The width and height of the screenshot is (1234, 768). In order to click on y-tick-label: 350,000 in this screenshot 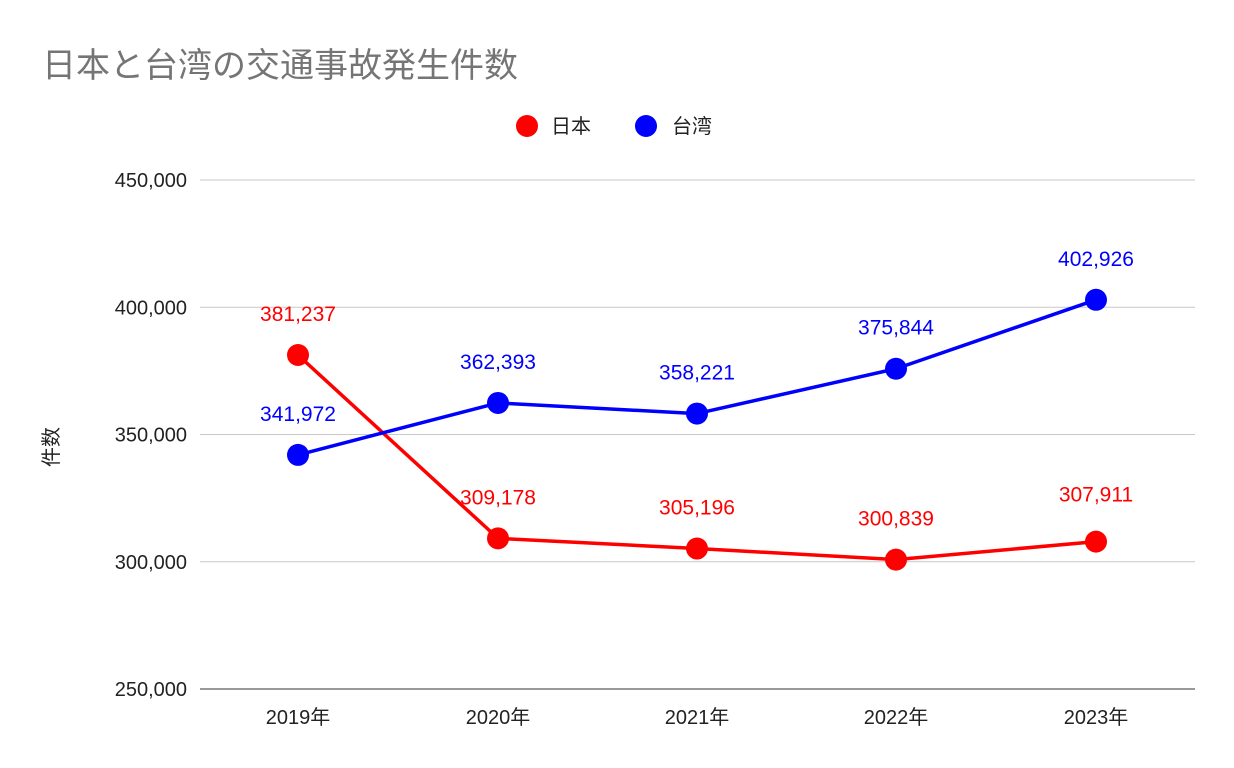, I will do `click(151, 436)`.